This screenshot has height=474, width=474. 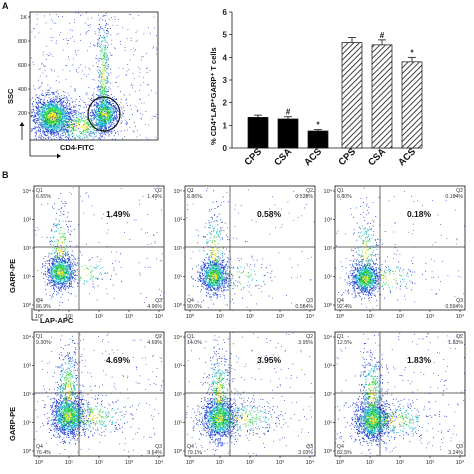 What do you see at coordinates (335, 90) in the screenshot?
I see `bar-marks: #*#*` at bounding box center [335, 90].